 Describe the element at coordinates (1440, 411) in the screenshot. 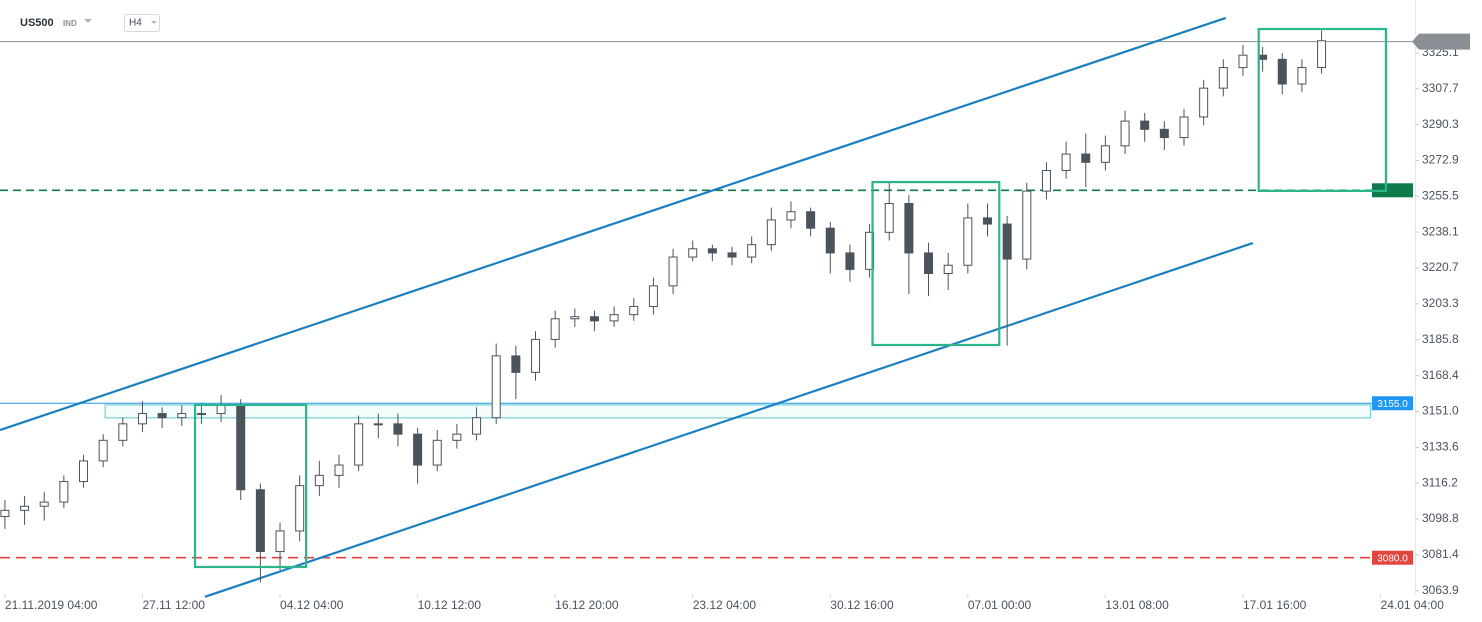

I see `y-tick-label: 3151.0` at that location.